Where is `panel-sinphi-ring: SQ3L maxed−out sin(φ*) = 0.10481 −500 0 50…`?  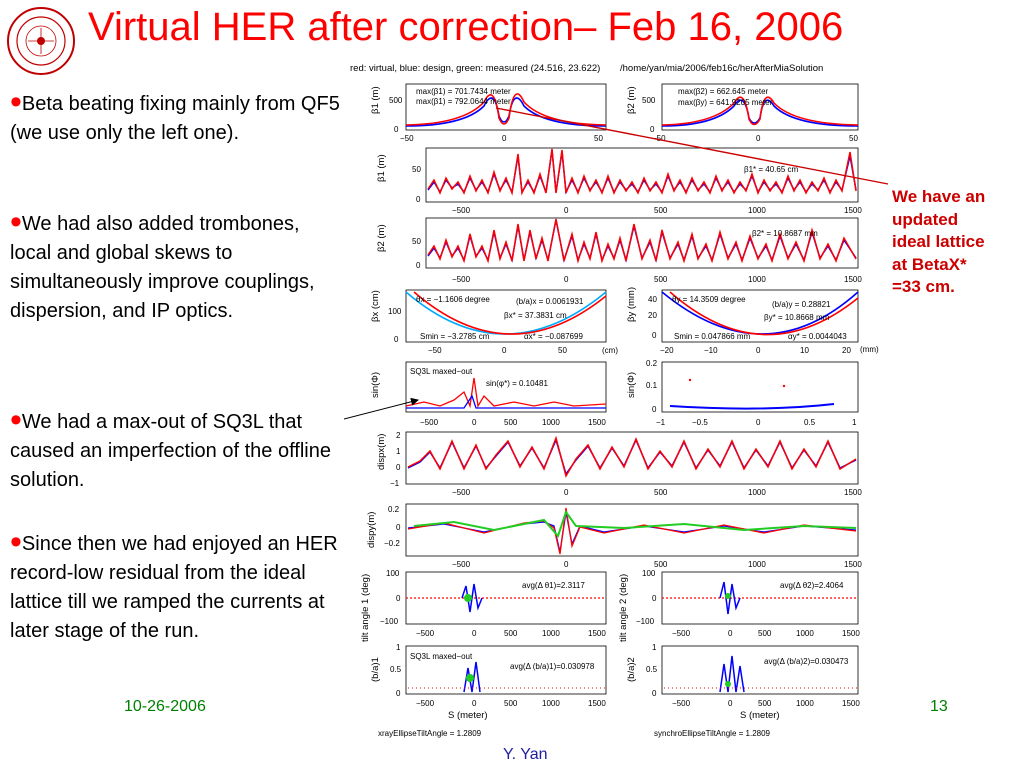
panel-sinphi-ring: SQ3L maxed−out sin(φ*) = 0.10481 −500 0 50… is located at coordinates (488, 394).